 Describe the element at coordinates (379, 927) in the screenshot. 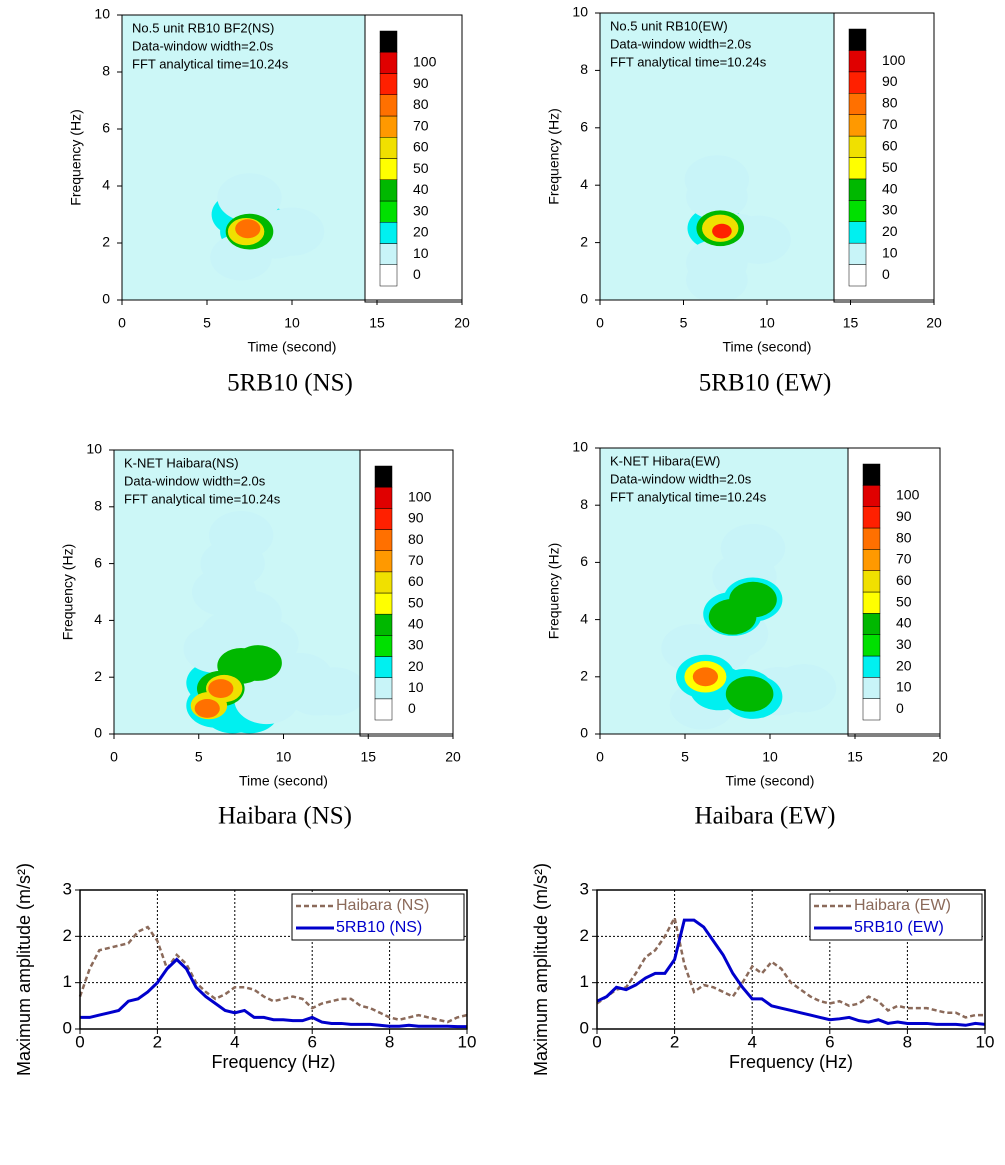

I see `legend-label: 5RB10 (NS)` at that location.